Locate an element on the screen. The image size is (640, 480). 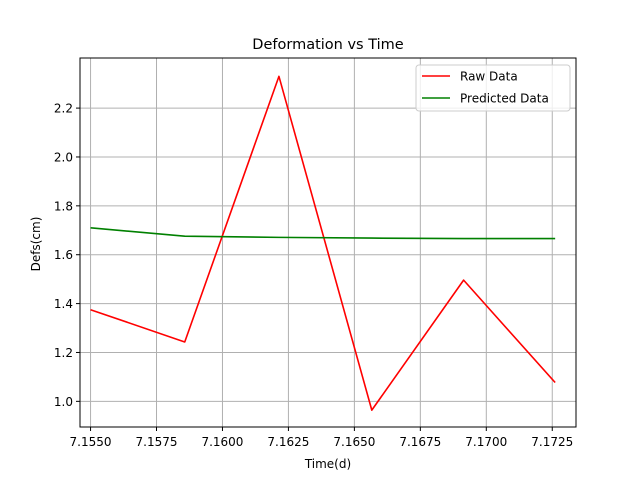
y-axis: 1.0 1.2 1.4 1.6 1.8 2.0 2.2 is located at coordinates (67, 255).